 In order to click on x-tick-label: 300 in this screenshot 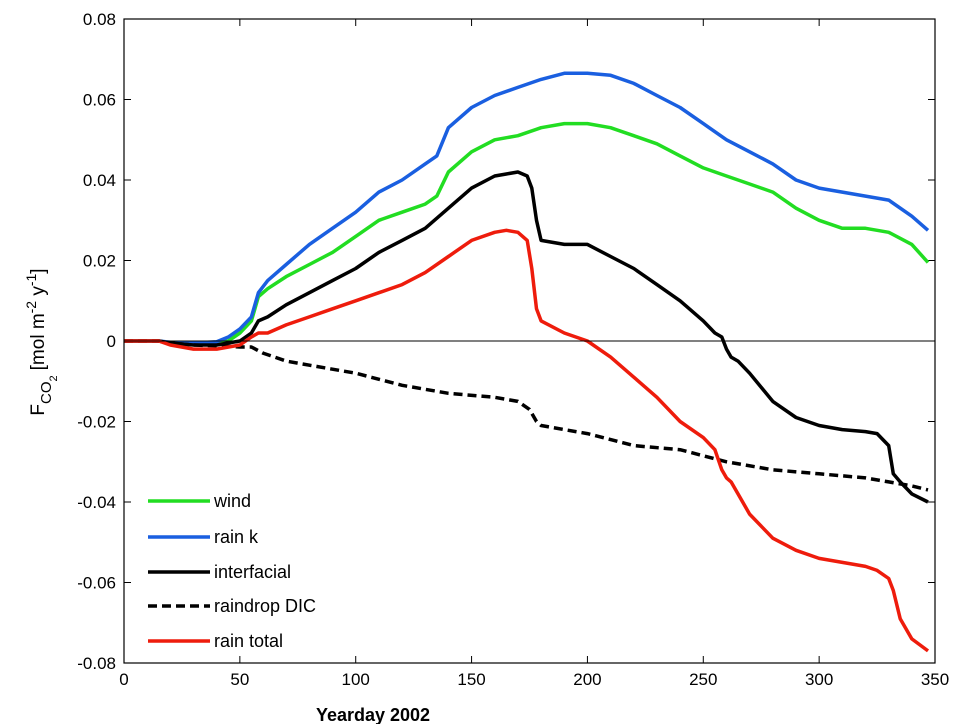, I will do `click(819, 679)`.